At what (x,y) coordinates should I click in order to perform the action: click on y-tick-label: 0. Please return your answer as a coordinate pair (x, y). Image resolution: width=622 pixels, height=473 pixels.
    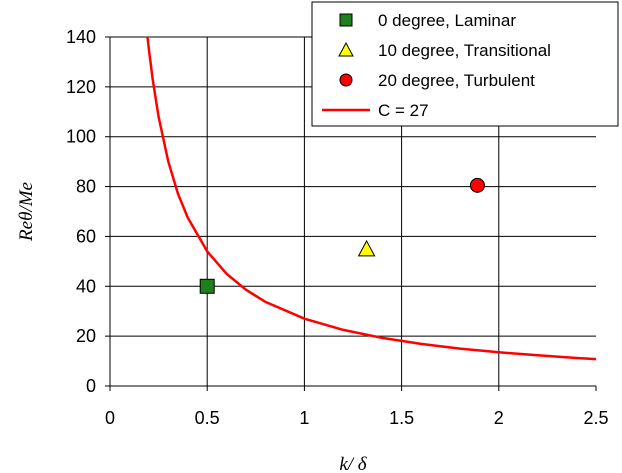
    Looking at the image, I should click on (91, 386).